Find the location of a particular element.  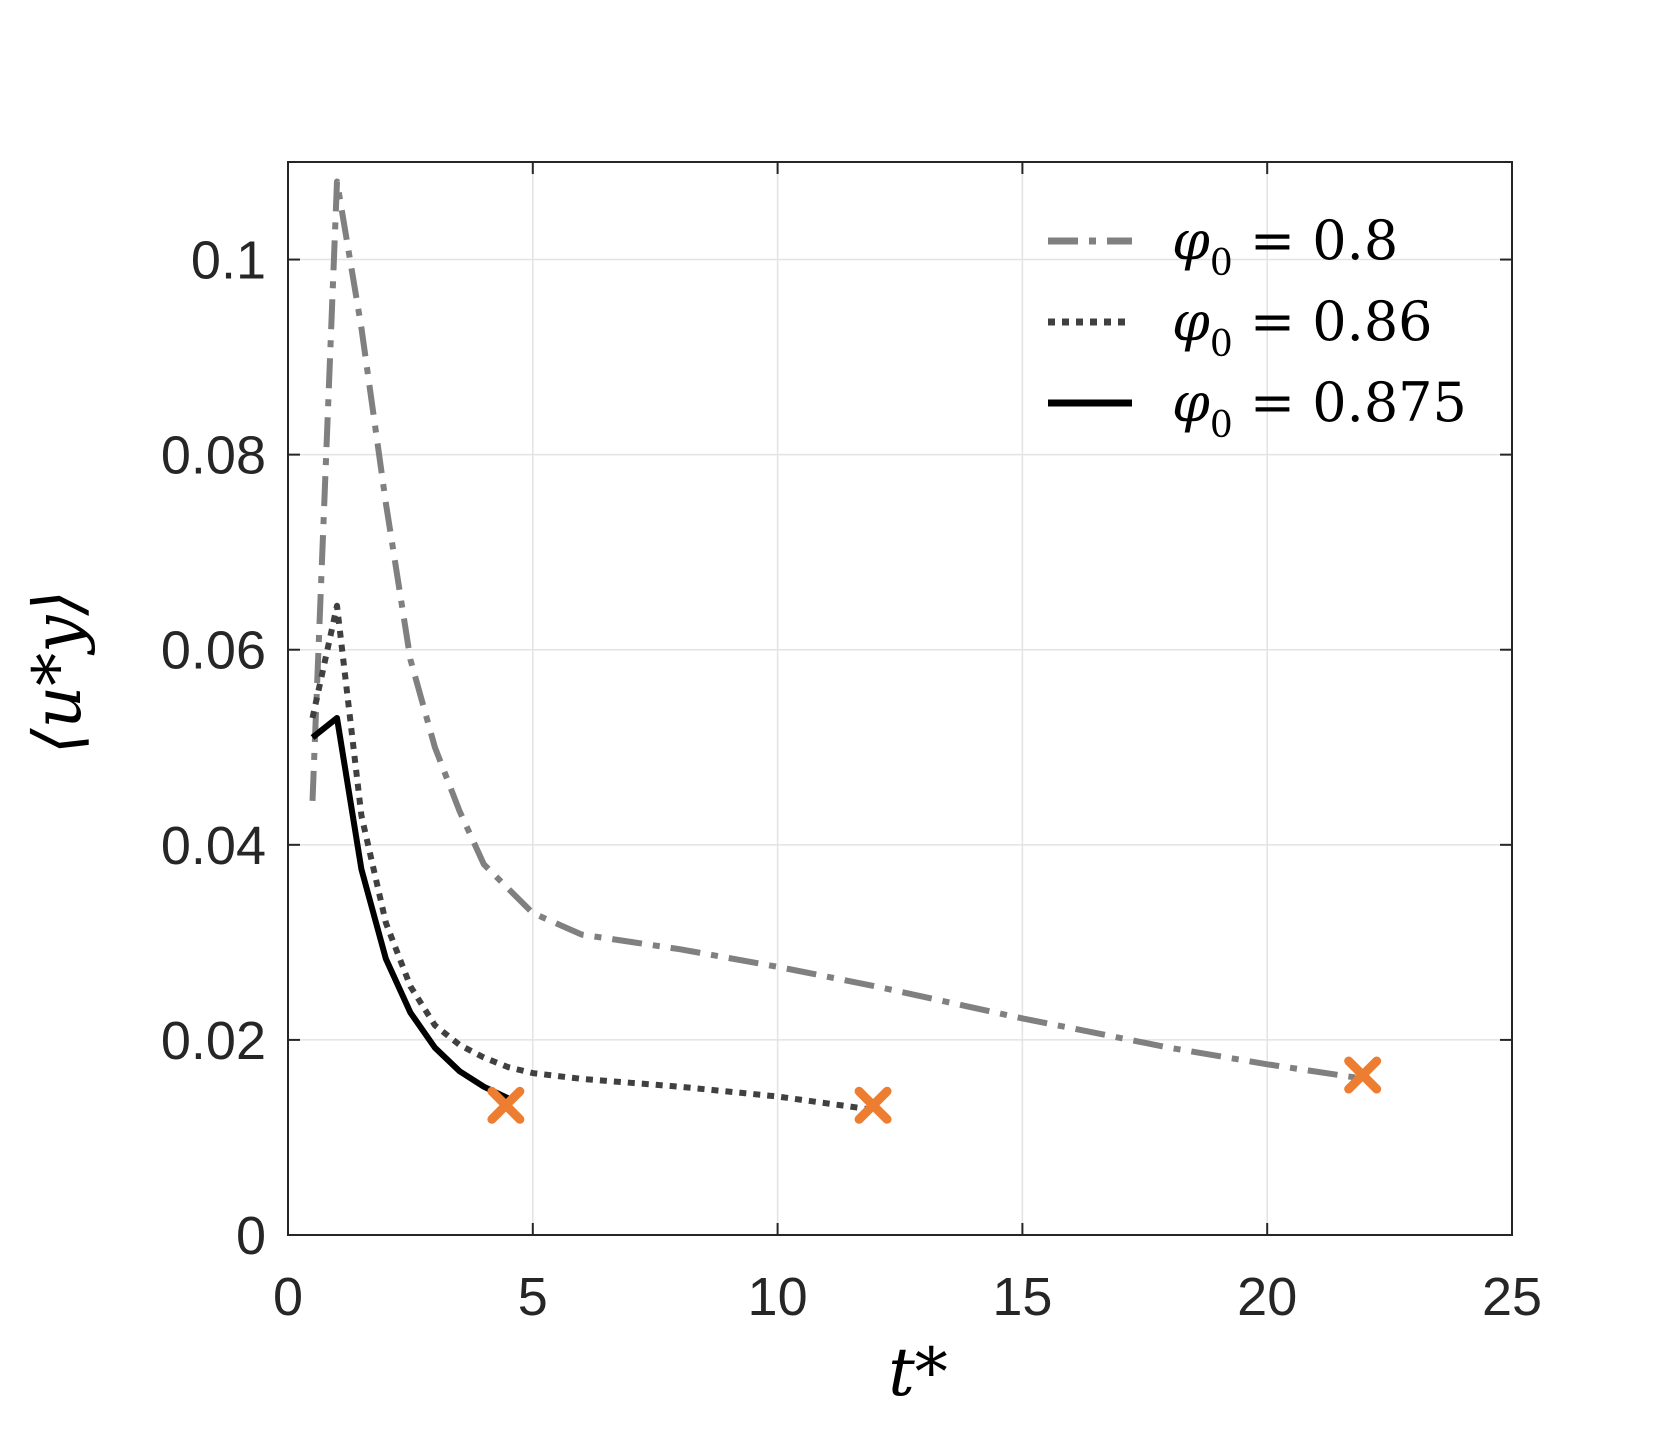

x-tick-label: 5 is located at coordinates (533, 1297).